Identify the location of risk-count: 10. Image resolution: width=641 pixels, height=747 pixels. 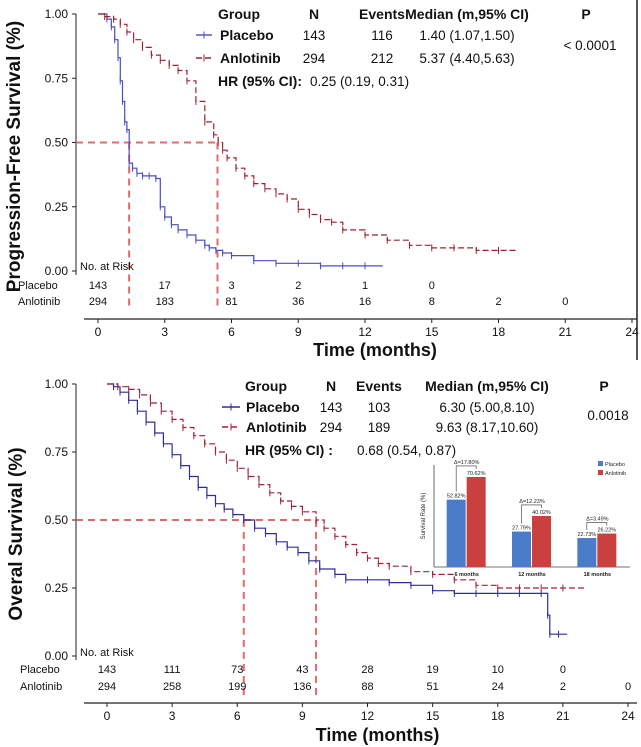
(498, 670).